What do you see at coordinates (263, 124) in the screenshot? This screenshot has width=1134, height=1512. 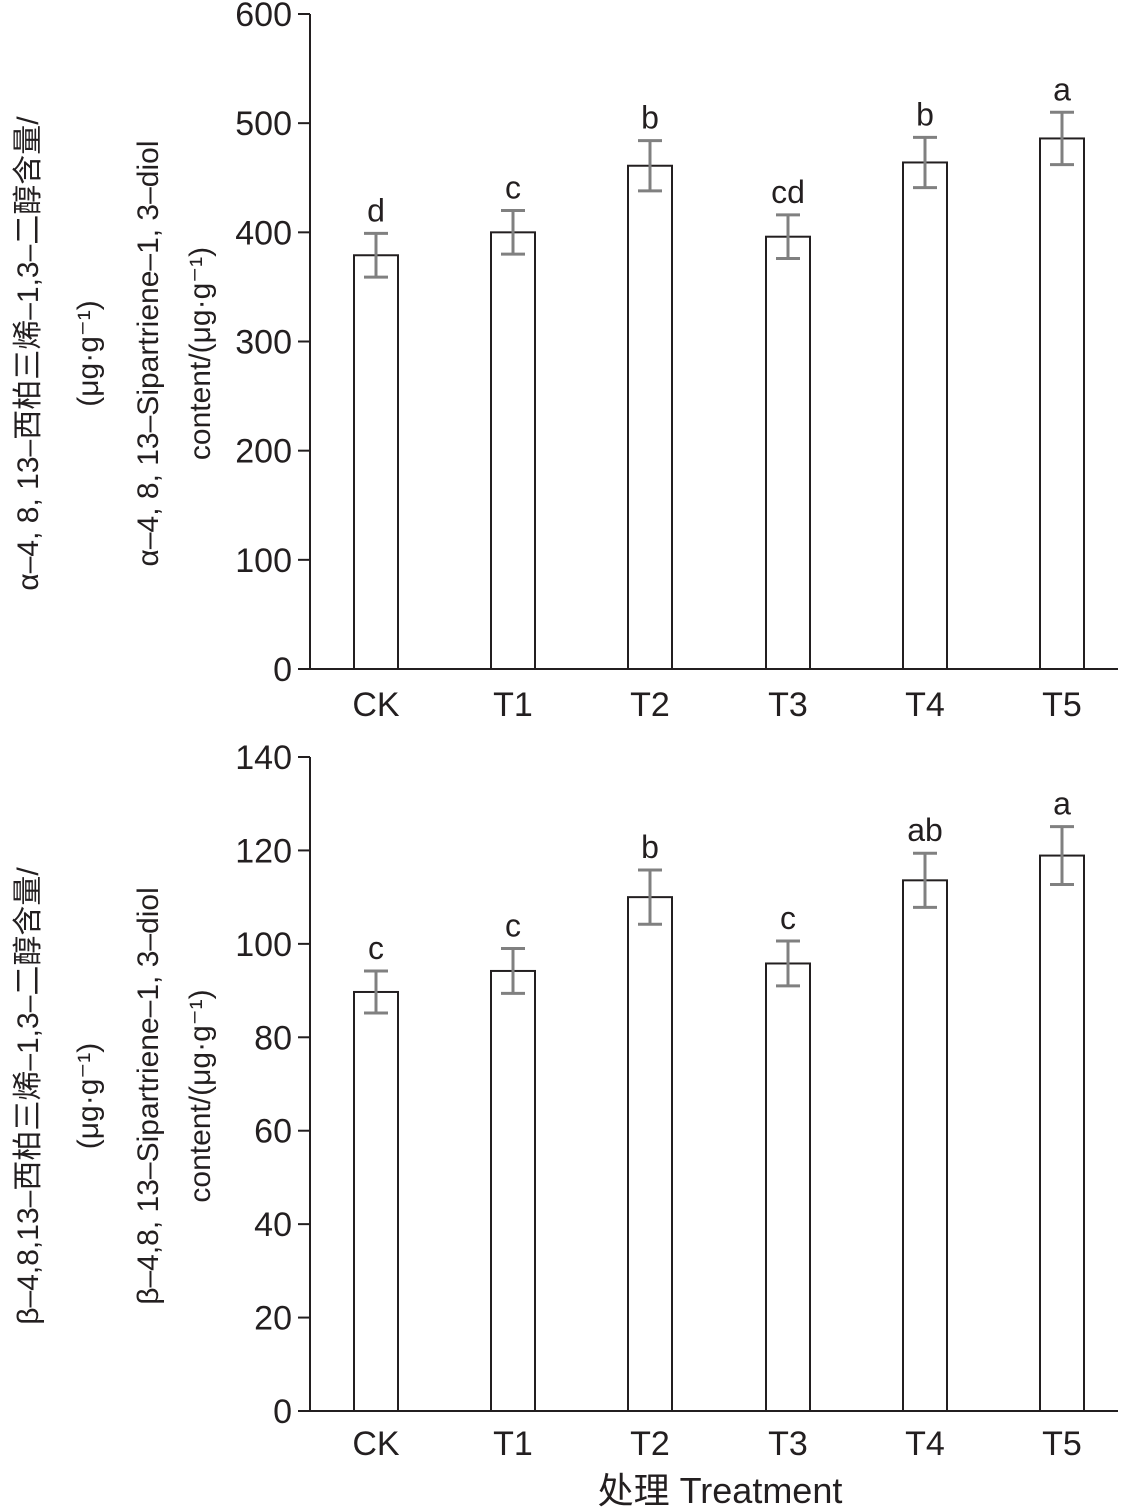 I see `y-tick-label: 500` at bounding box center [263, 124].